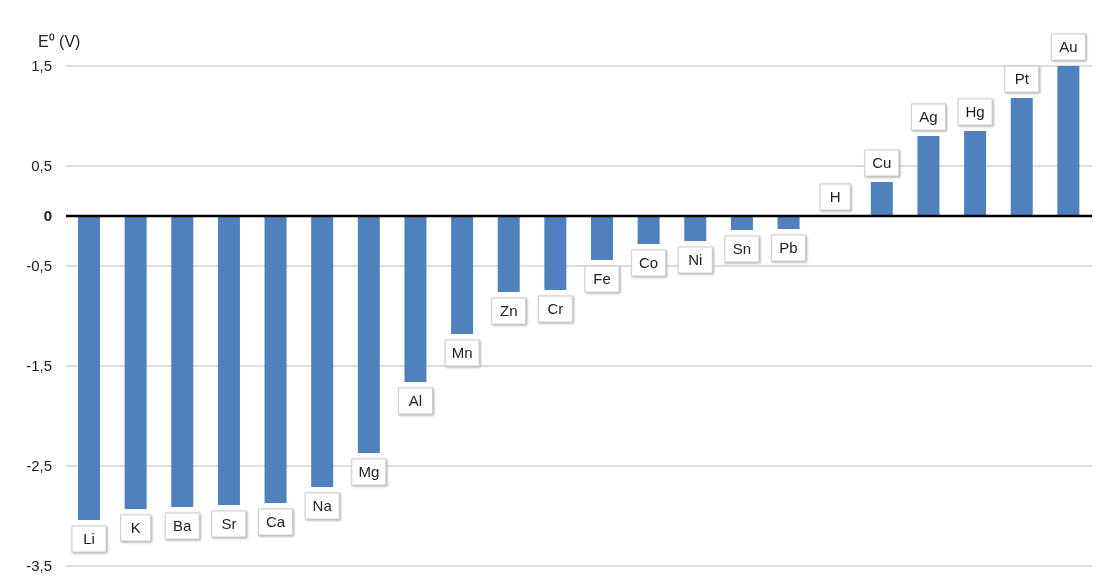  Describe the element at coordinates (555, 308) in the screenshot. I see `x-tick-label: Cr` at that location.